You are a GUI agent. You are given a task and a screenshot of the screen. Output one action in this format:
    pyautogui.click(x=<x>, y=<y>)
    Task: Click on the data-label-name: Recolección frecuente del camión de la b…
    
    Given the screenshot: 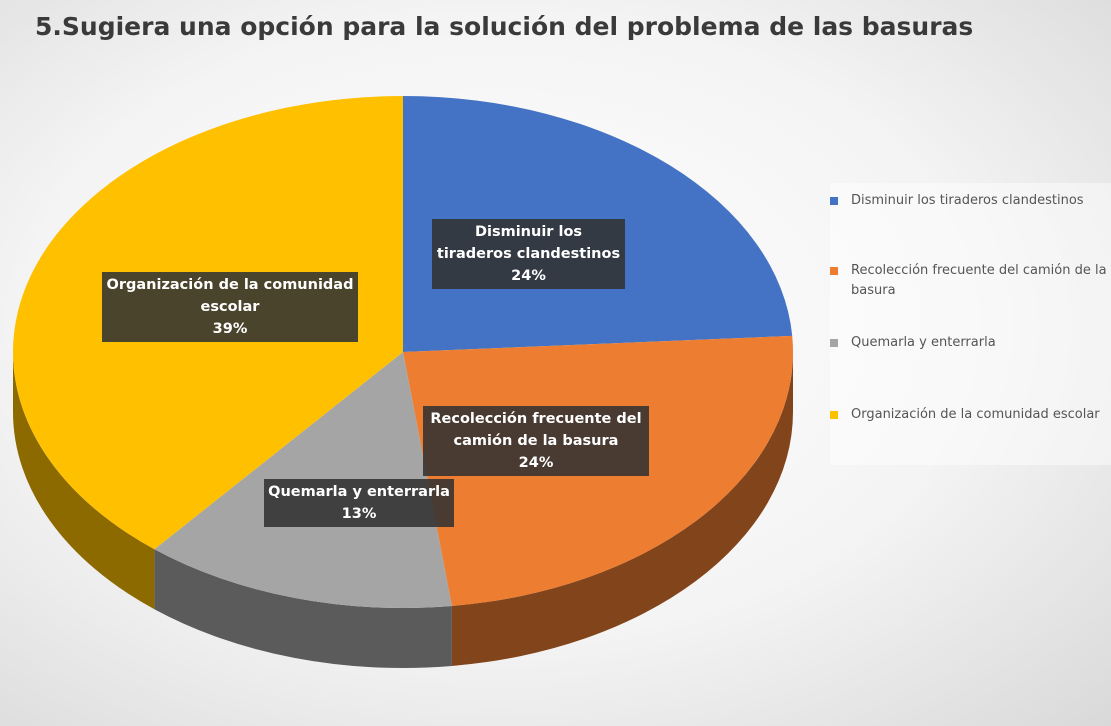 What is the action you would take?
    pyautogui.click(x=536, y=430)
    